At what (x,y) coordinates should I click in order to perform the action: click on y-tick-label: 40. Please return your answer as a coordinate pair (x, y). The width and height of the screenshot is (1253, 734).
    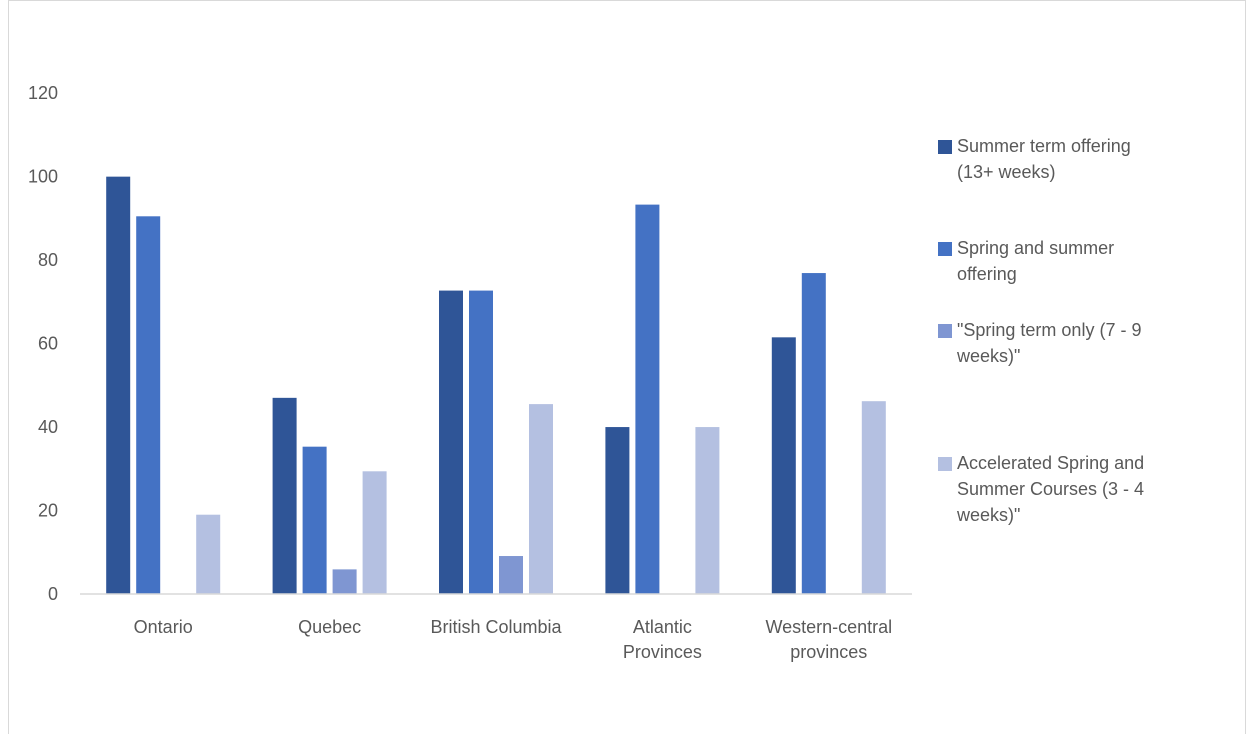
    Looking at the image, I should click on (48, 427).